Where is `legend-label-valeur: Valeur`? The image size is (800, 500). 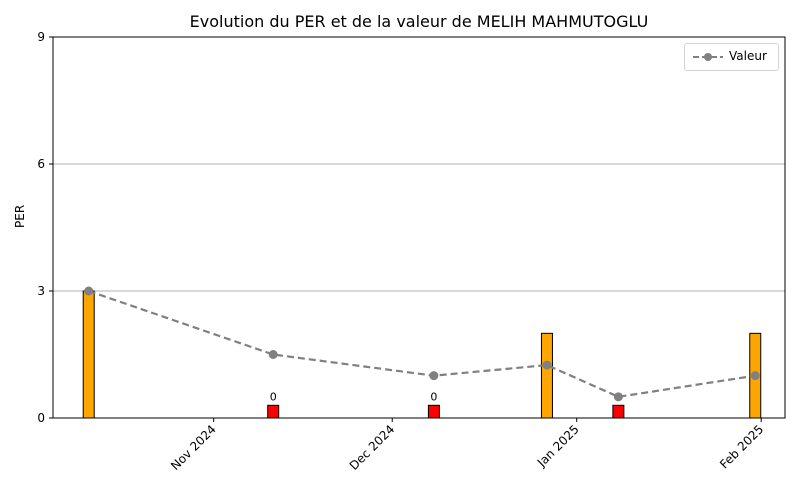 legend-label-valeur: Valeur is located at coordinates (748, 56).